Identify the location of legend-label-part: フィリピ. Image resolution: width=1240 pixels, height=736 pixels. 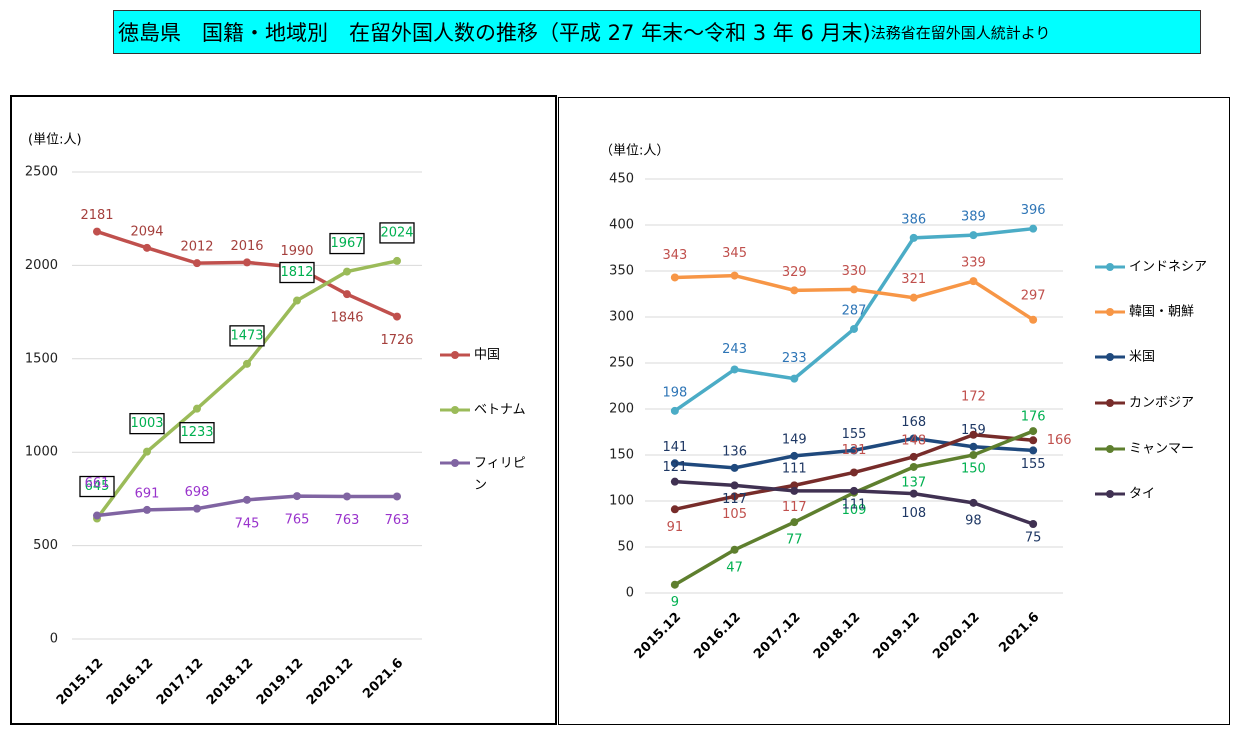
(500, 463).